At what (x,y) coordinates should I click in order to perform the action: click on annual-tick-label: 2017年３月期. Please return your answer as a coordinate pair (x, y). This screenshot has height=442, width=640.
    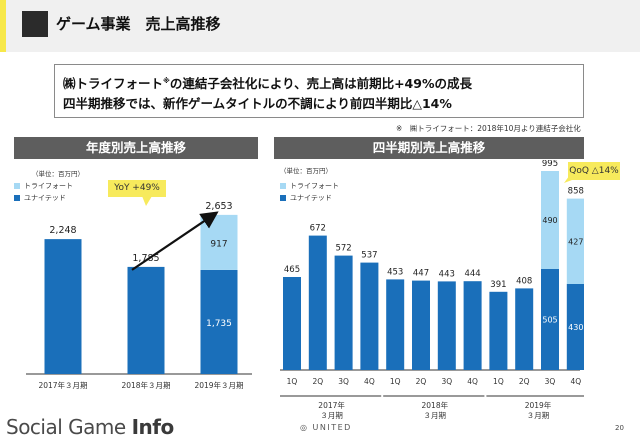
    Looking at the image, I should click on (62, 385).